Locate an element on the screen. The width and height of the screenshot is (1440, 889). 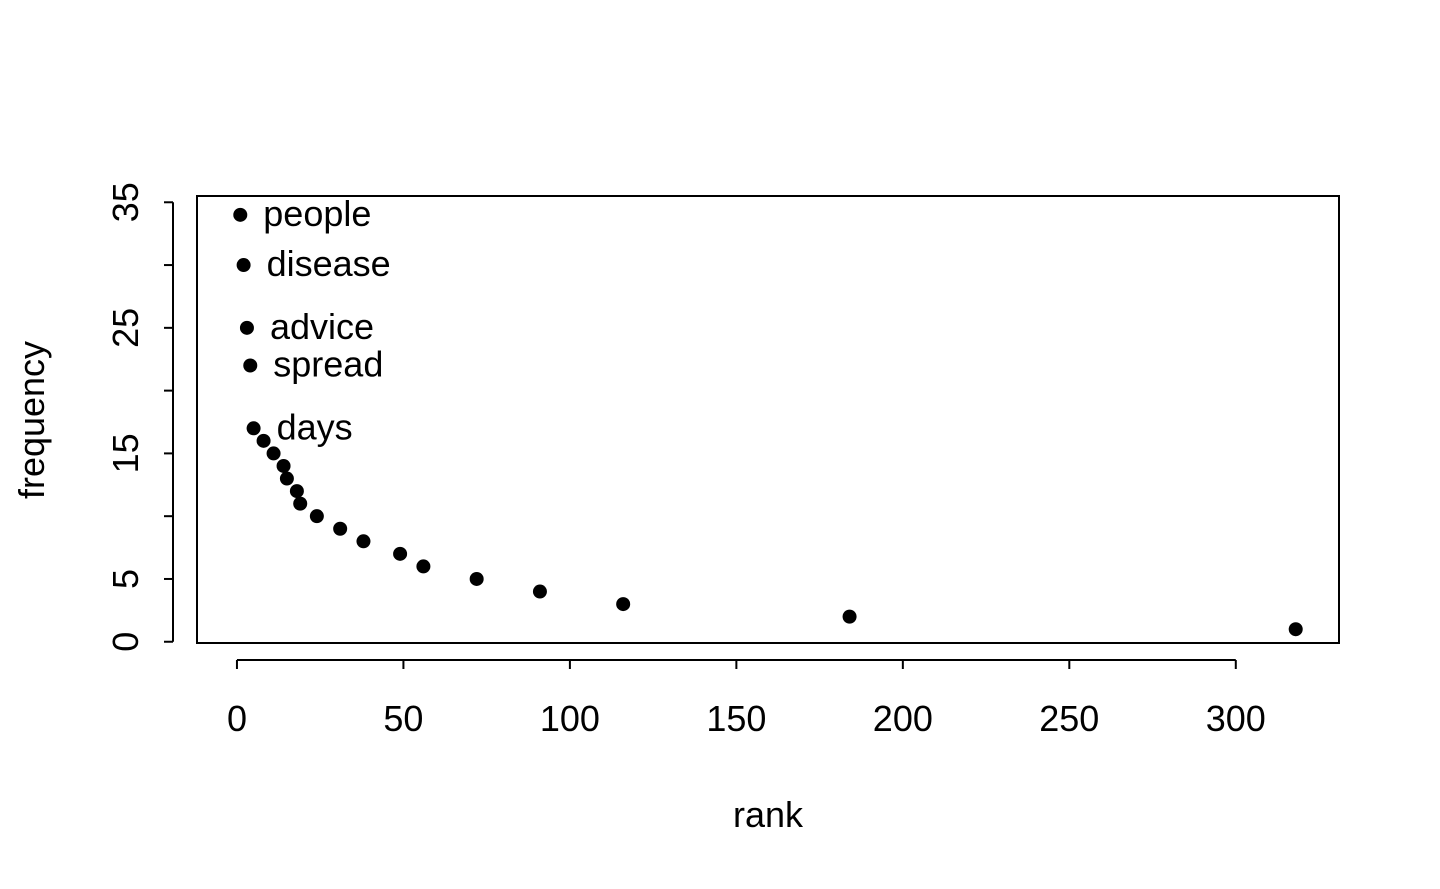
x-tick-label: 300 is located at coordinates (1236, 718).